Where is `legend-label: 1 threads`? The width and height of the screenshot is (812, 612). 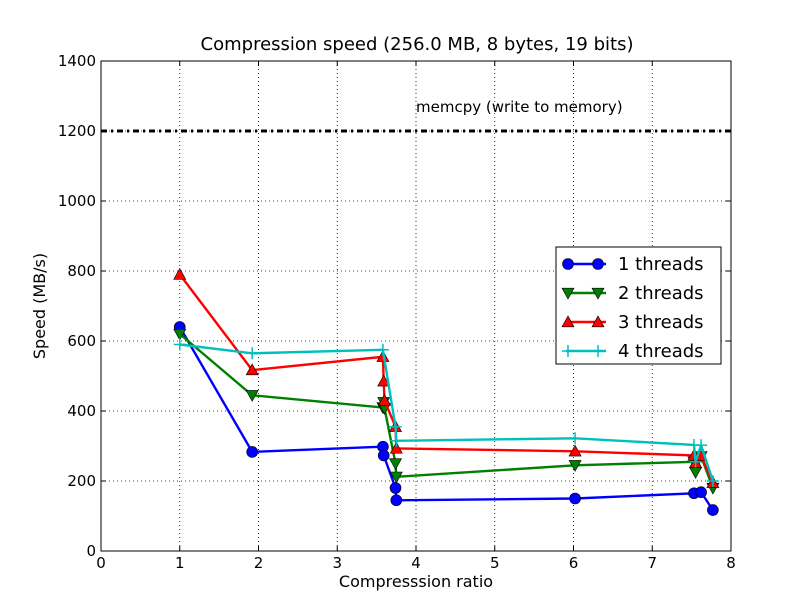
legend-label: 1 threads is located at coordinates (661, 264).